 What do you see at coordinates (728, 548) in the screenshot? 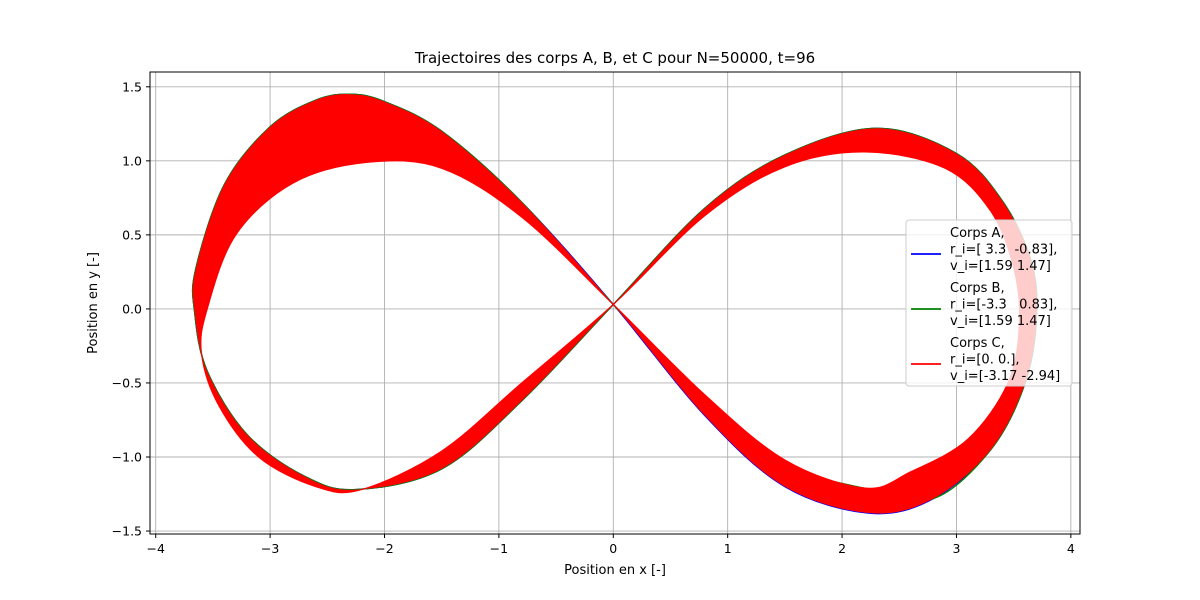
I see `x-tick-label: 1` at bounding box center [728, 548].